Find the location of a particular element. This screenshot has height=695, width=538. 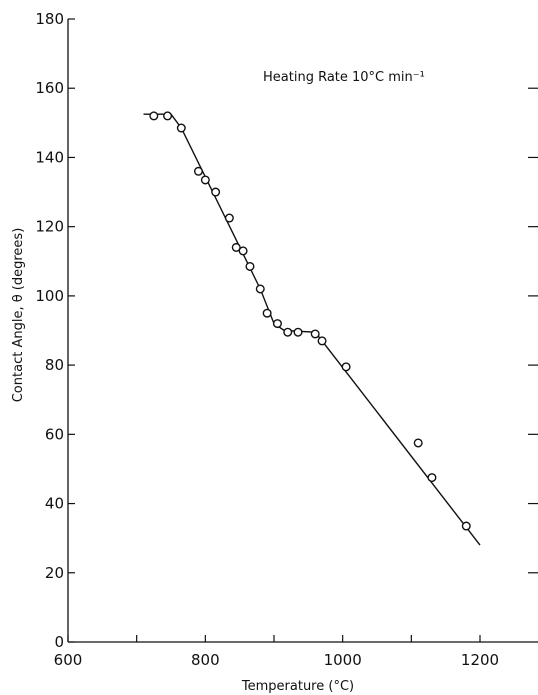

x-tick-label: 1000 is located at coordinates (343, 660).